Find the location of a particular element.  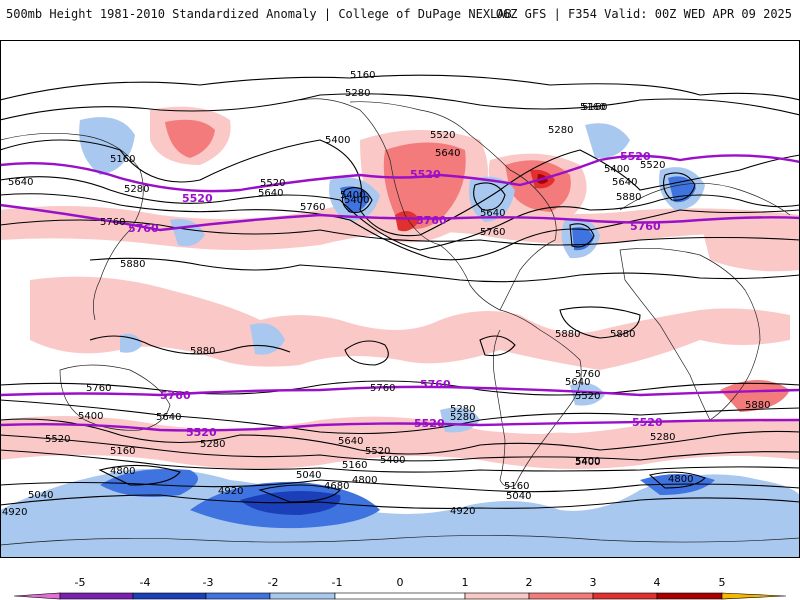

colorbar-ticks: -5 -4 -3 -2 -1 0 1 2 3 4 5 is located at coordinates (400, 582).